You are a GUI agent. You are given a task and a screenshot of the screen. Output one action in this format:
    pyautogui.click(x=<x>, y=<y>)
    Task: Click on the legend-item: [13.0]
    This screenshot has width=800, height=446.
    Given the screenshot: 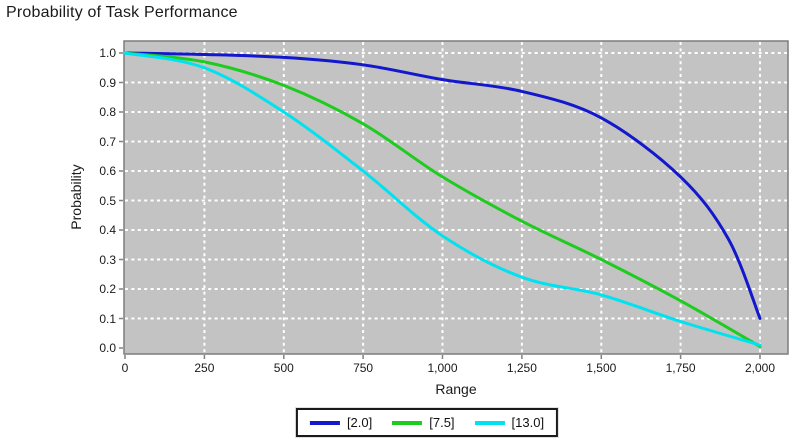 What is the action you would take?
    pyautogui.click(x=509, y=422)
    